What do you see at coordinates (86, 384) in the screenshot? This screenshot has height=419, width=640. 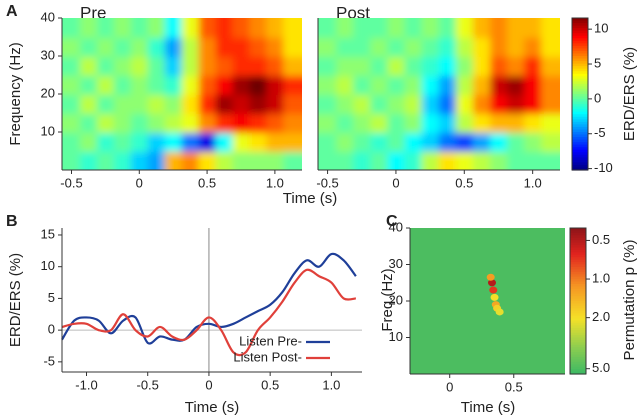 I see `x-tick-label: -1.0` at bounding box center [86, 384].